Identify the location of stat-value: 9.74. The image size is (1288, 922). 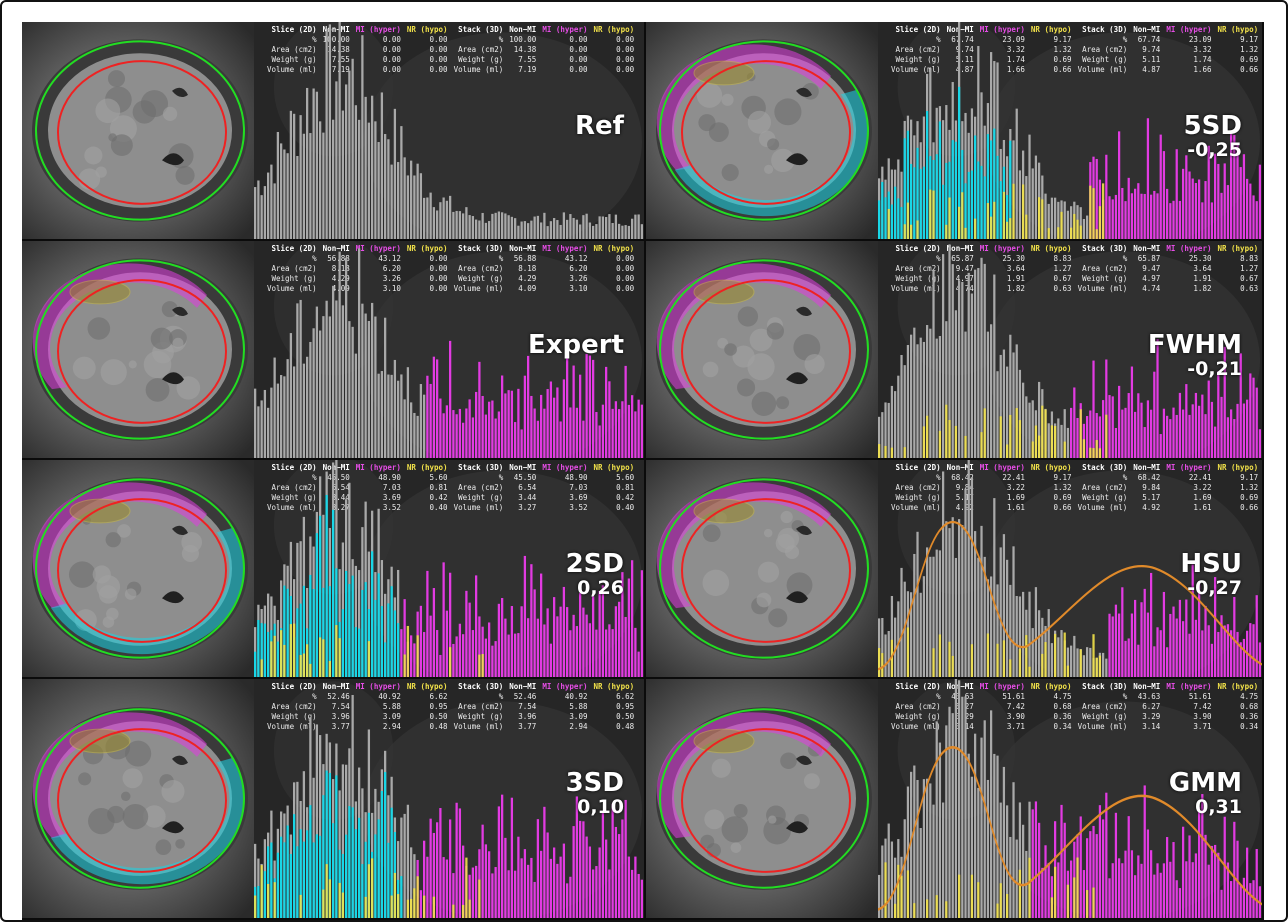
(1151, 49).